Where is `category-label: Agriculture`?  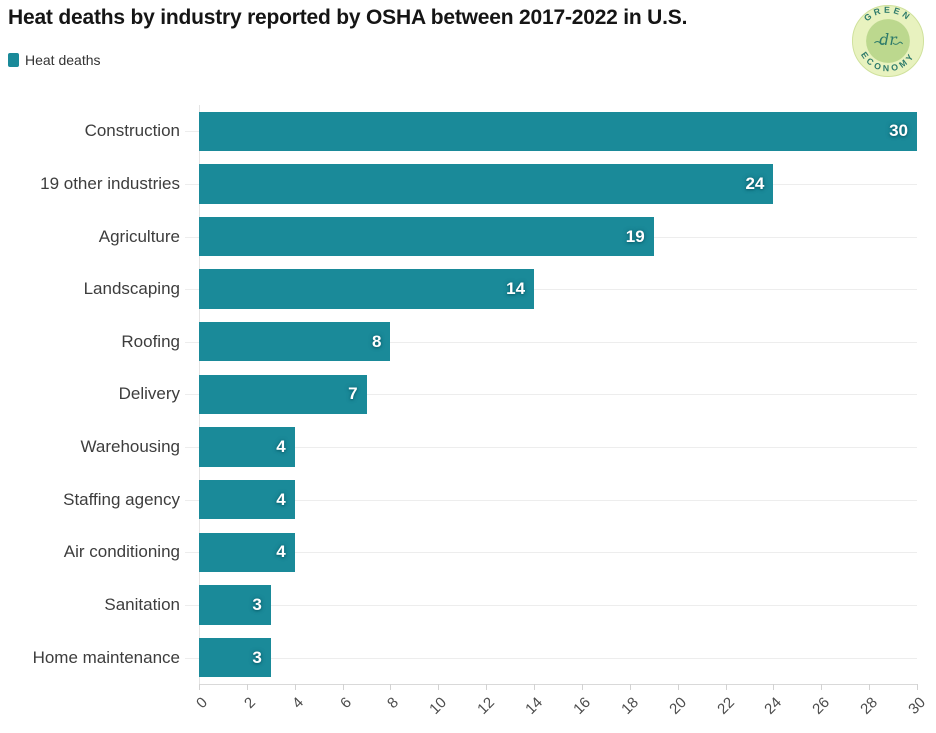 category-label: Agriculture is located at coordinates (139, 236).